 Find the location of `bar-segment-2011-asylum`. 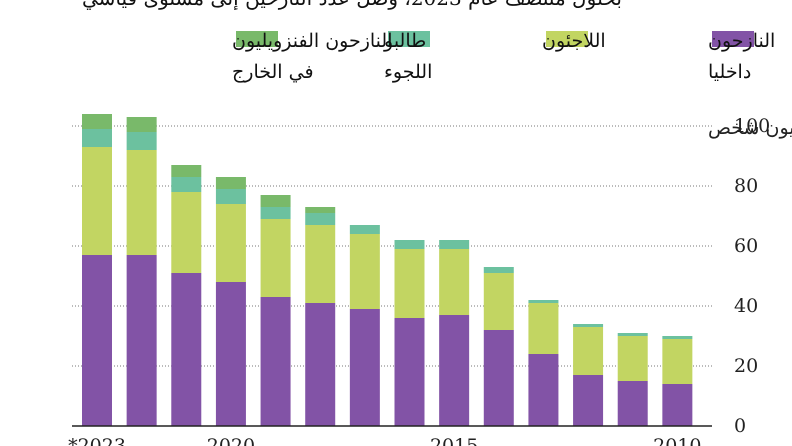

bar-segment-2011-asylum is located at coordinates (632, 334).